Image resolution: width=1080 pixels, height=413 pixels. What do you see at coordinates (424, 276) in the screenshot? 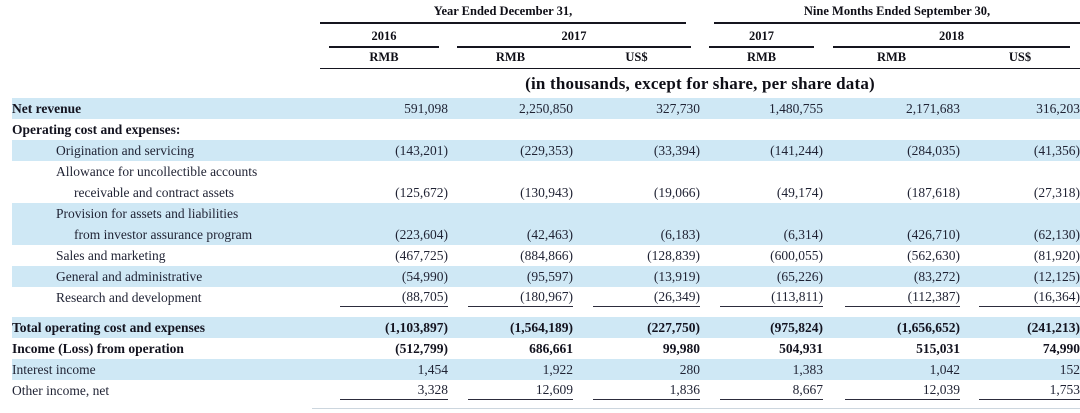
I see `value-cell: (54,990)` at bounding box center [424, 276].